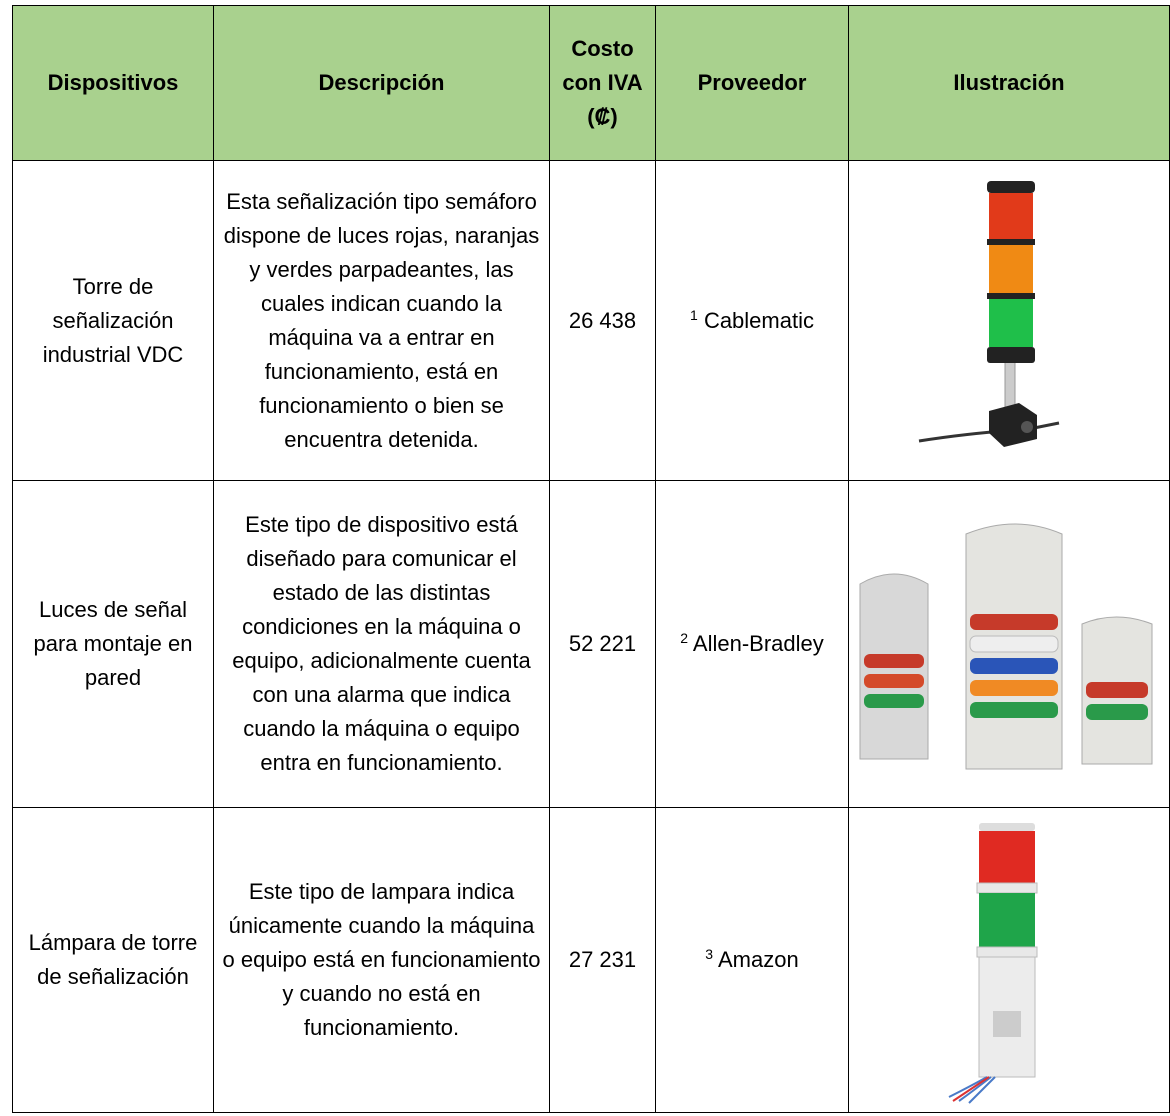 This screenshot has height=1116, width=1170. What do you see at coordinates (602, 644) in the screenshot?
I see `cost-cell: 52 221` at bounding box center [602, 644].